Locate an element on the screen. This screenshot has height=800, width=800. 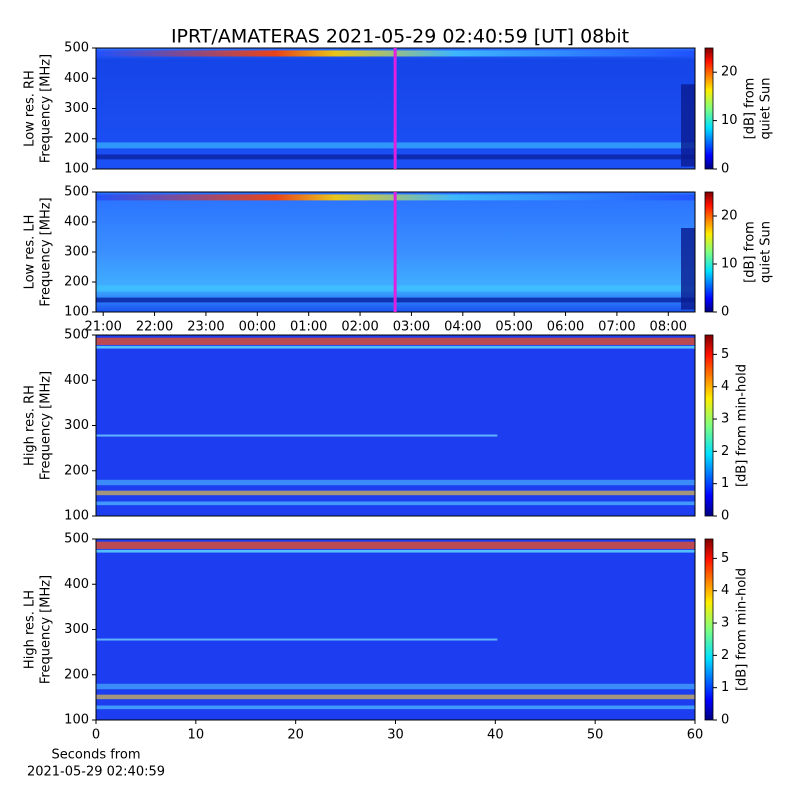
x-tick-label: 02:00 is located at coordinates (359, 327).